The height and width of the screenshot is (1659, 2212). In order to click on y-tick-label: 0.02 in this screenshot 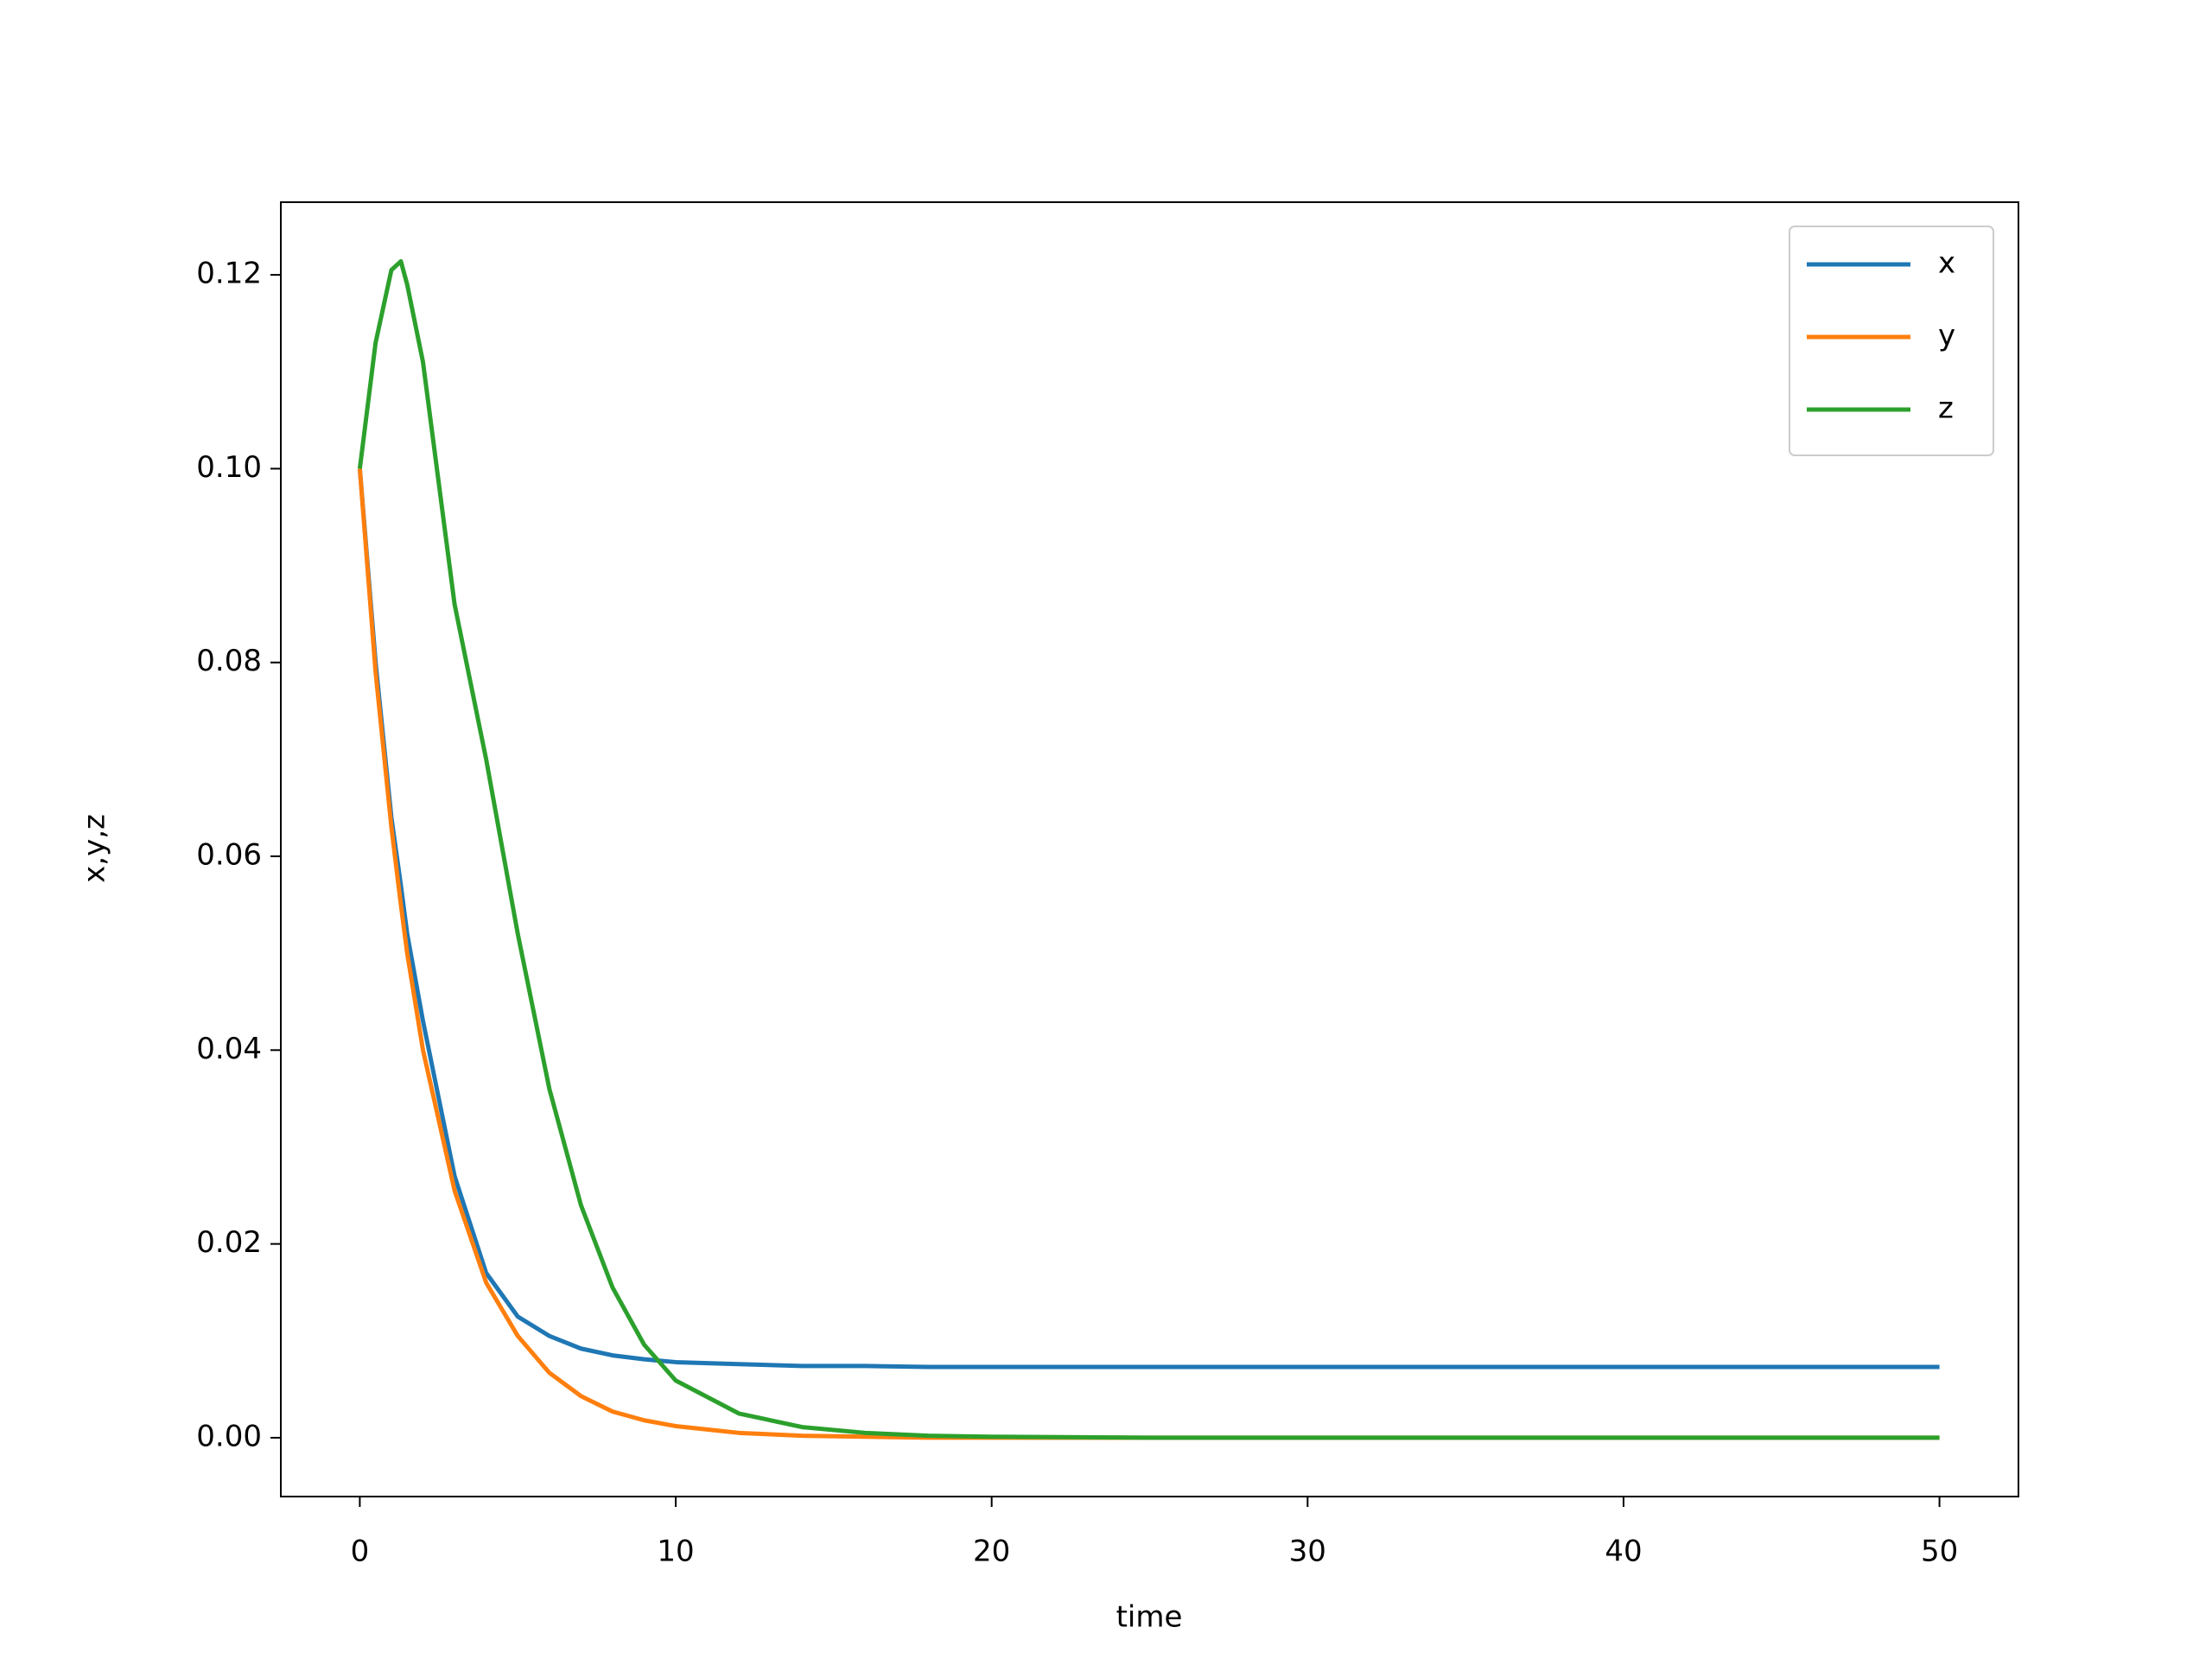, I will do `click(229, 1242)`.